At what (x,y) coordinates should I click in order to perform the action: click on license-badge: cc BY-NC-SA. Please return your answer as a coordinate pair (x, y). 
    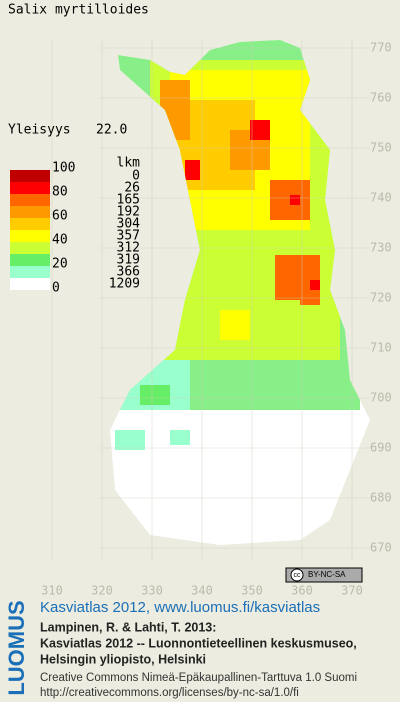
    Looking at the image, I should click on (324, 575).